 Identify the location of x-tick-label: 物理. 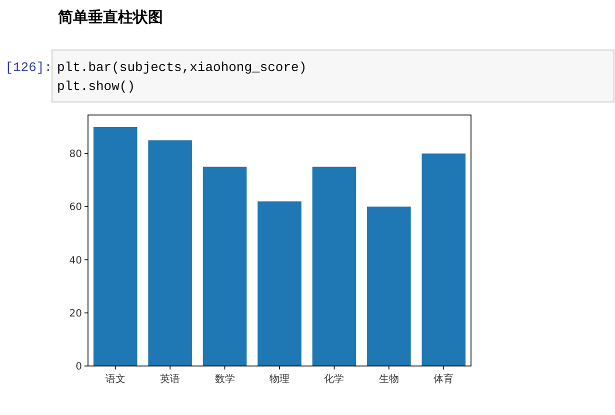
(280, 379).